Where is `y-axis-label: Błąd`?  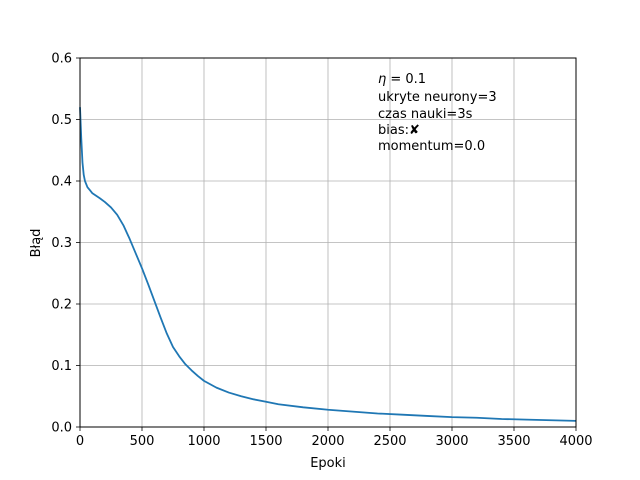 y-axis-label: Błąd is located at coordinates (36, 243).